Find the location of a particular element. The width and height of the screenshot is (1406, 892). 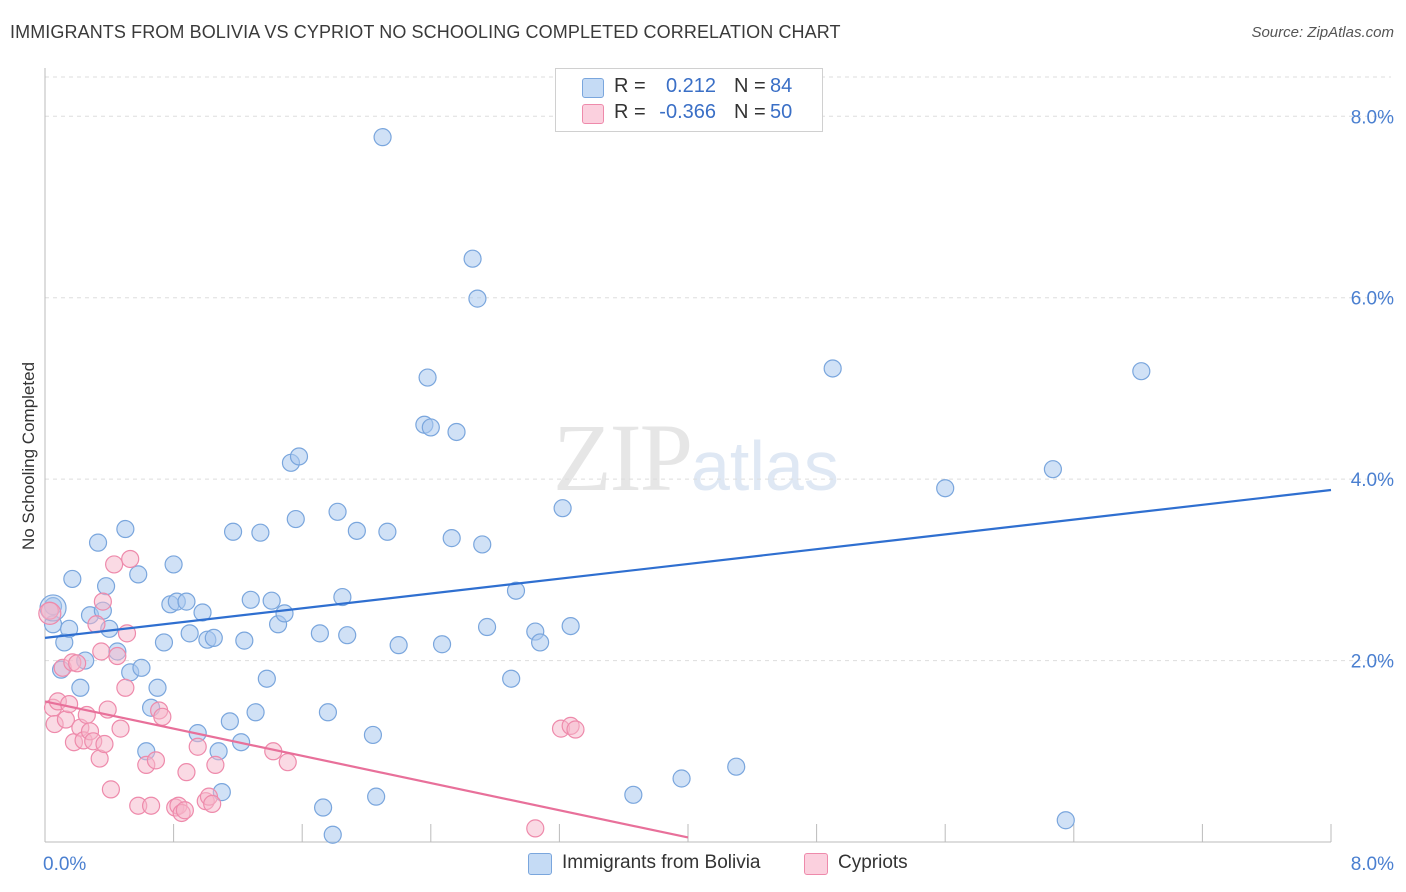

y-tick-label: 4.0% is located at coordinates (1372, 480).